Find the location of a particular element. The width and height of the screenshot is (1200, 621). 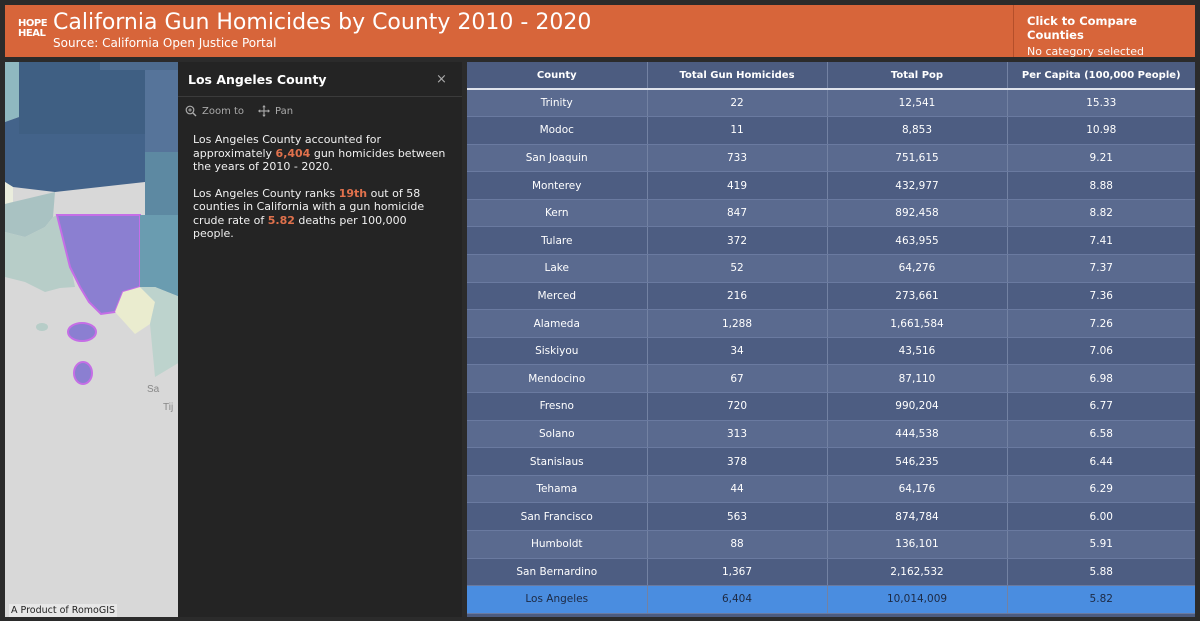

column-header-population: Total Pop is located at coordinates (917, 76).